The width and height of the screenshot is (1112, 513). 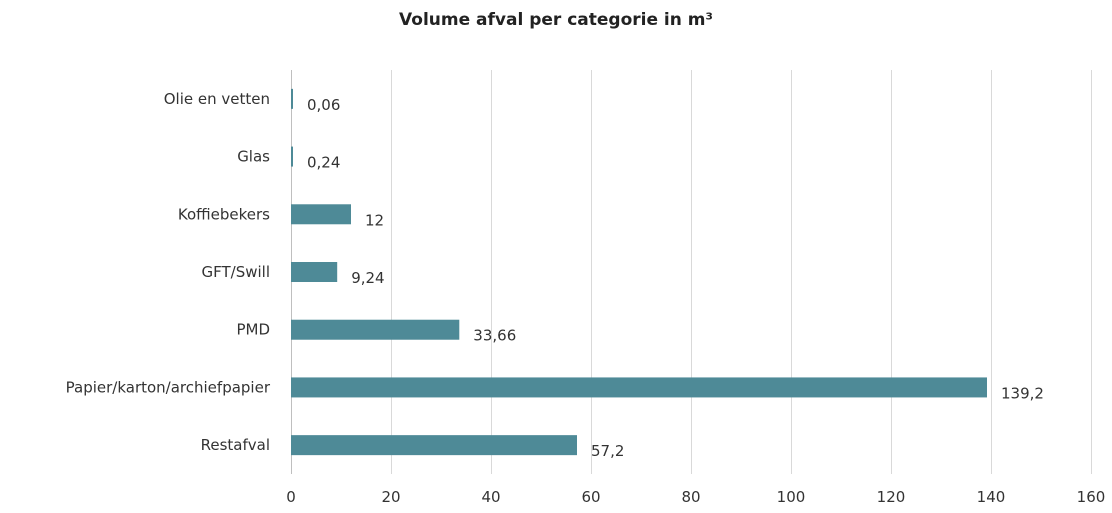 I want to click on category-label: Koffiebekers, so click(x=224, y=214).